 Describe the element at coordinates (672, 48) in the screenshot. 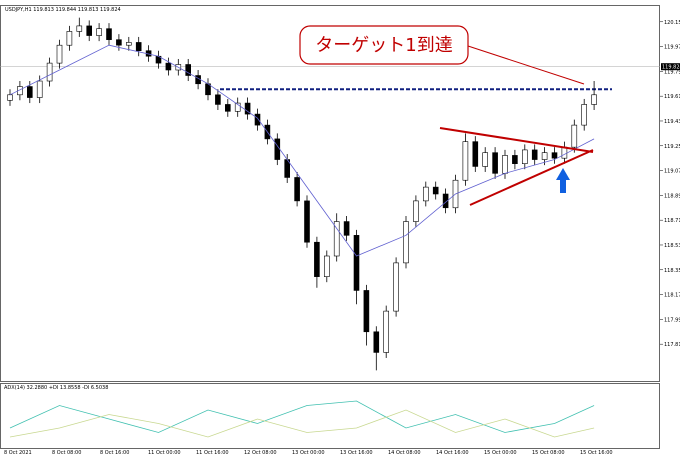

I see `y-tick-label: 119.970` at that location.